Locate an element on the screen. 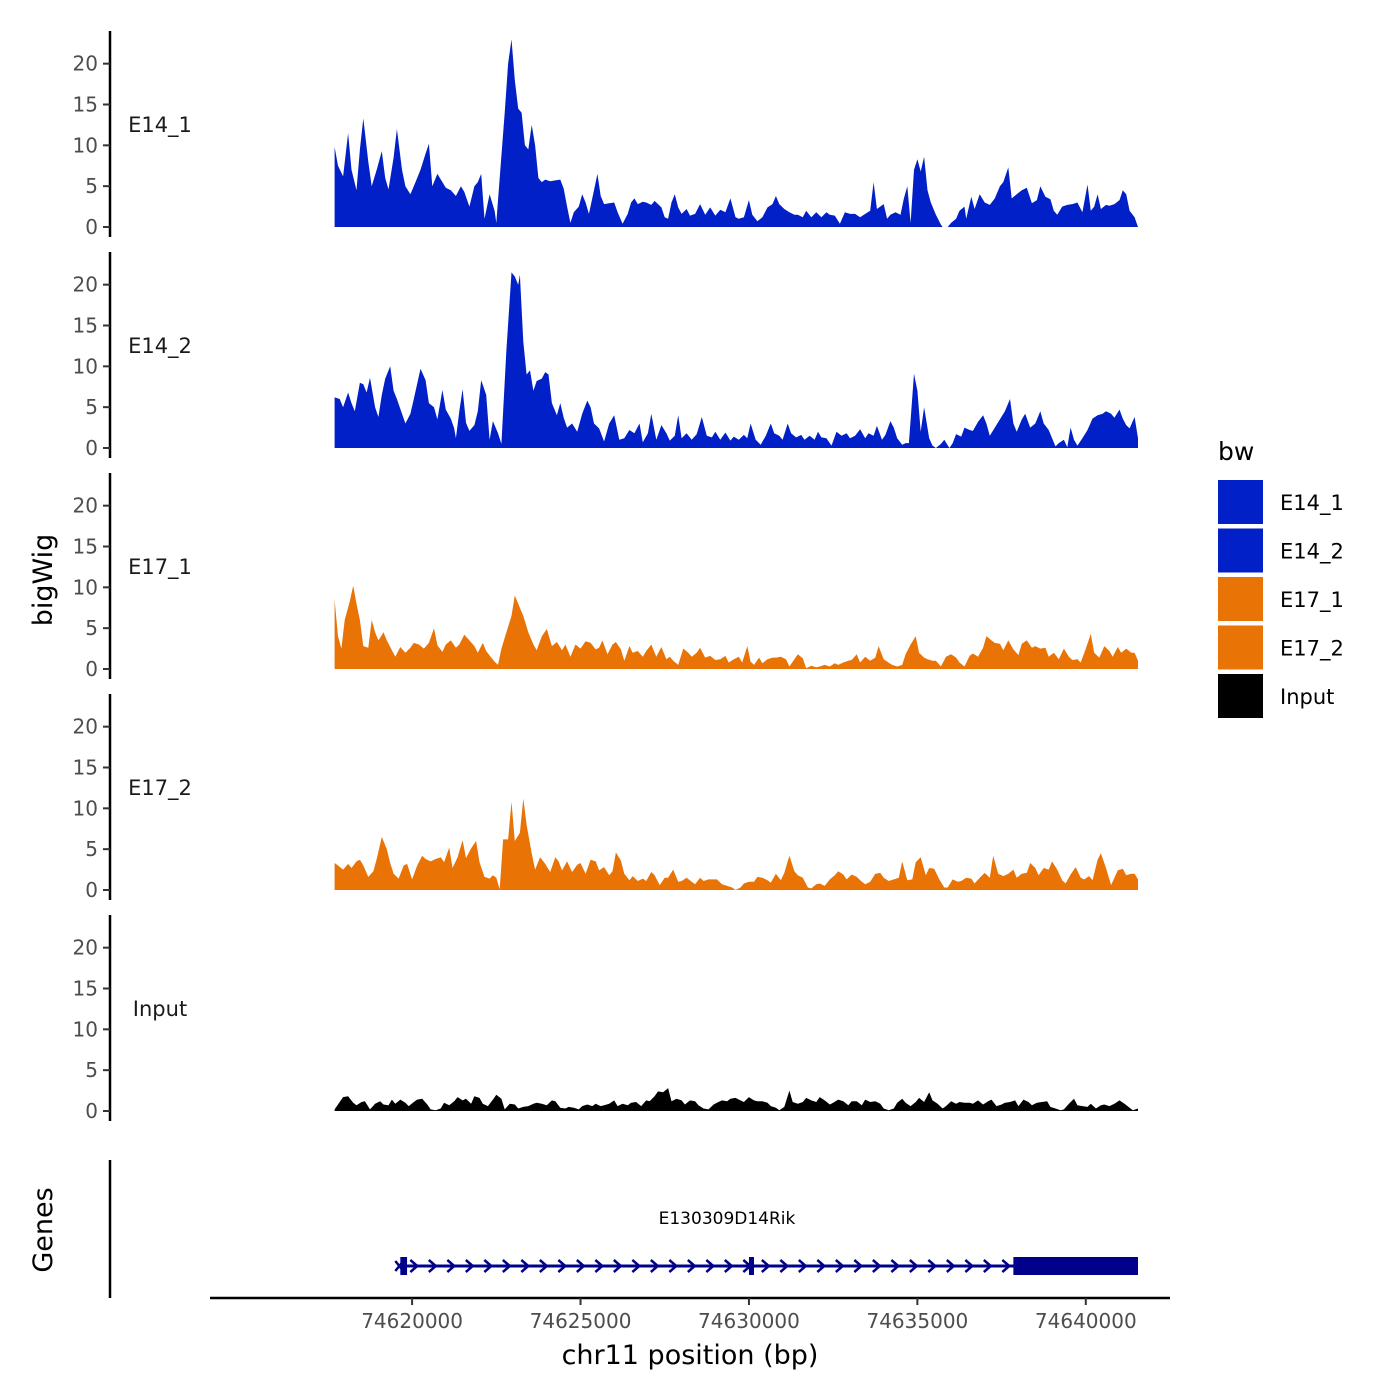 The image size is (1400, 1400). track-E17_2: 0 5 10 15 20 E17_2 is located at coordinates (606, 798).